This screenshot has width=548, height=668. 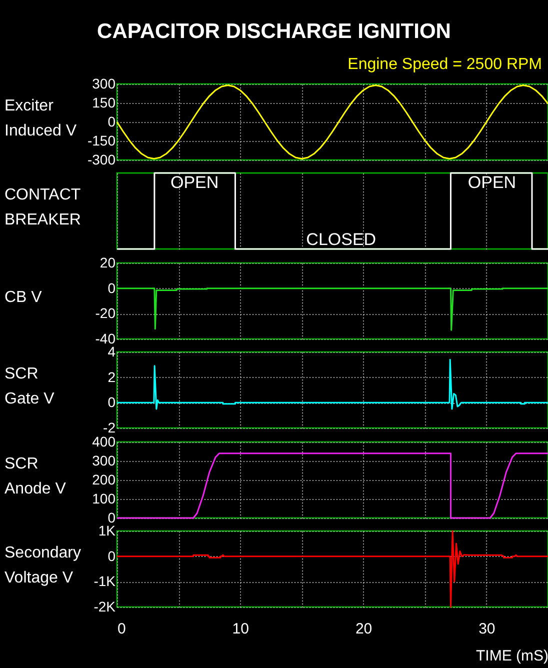 I want to click on y-tick-label: -2K, so click(x=105, y=606).